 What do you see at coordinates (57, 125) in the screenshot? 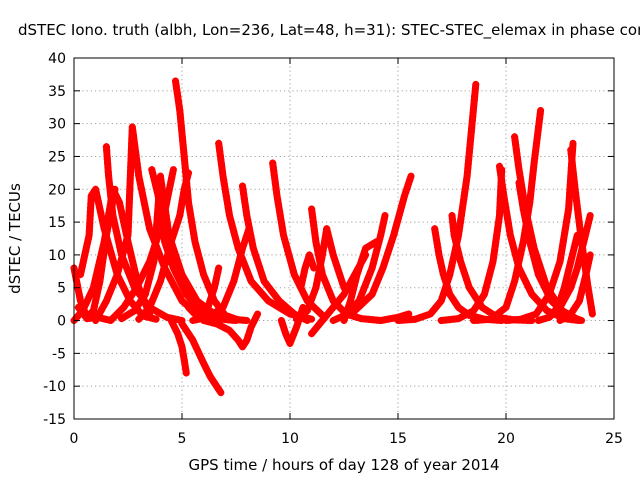
I see `y-tick-label: 30` at bounding box center [57, 125].